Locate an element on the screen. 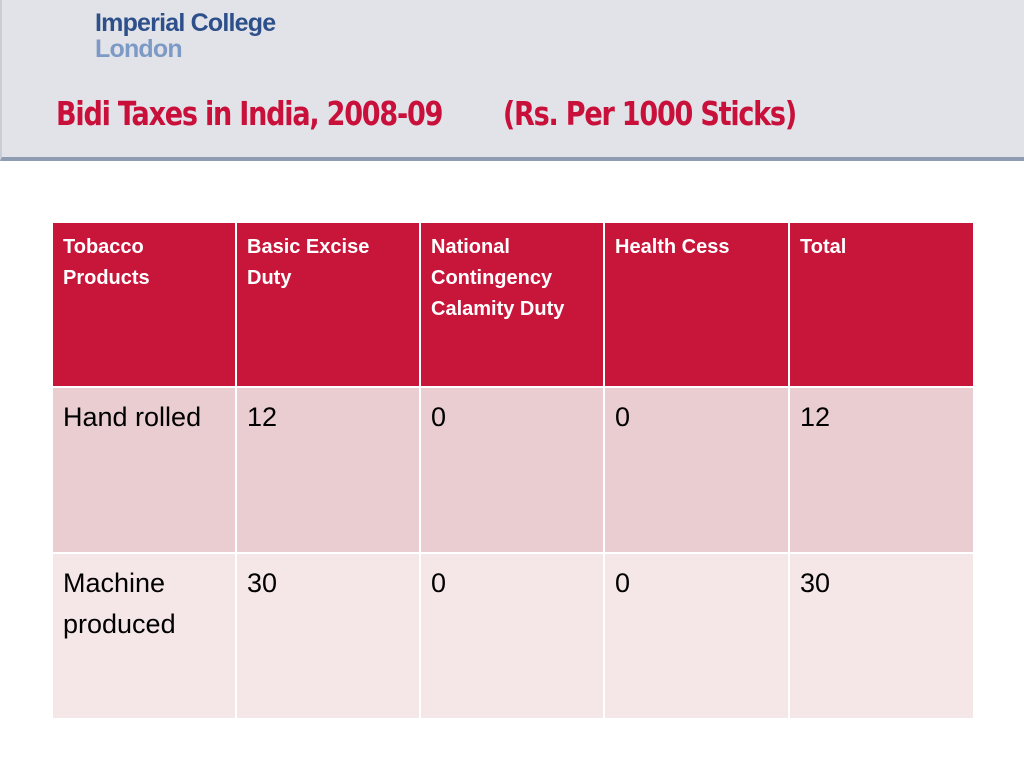  logo-line-1: Imperial College is located at coordinates (185, 23).